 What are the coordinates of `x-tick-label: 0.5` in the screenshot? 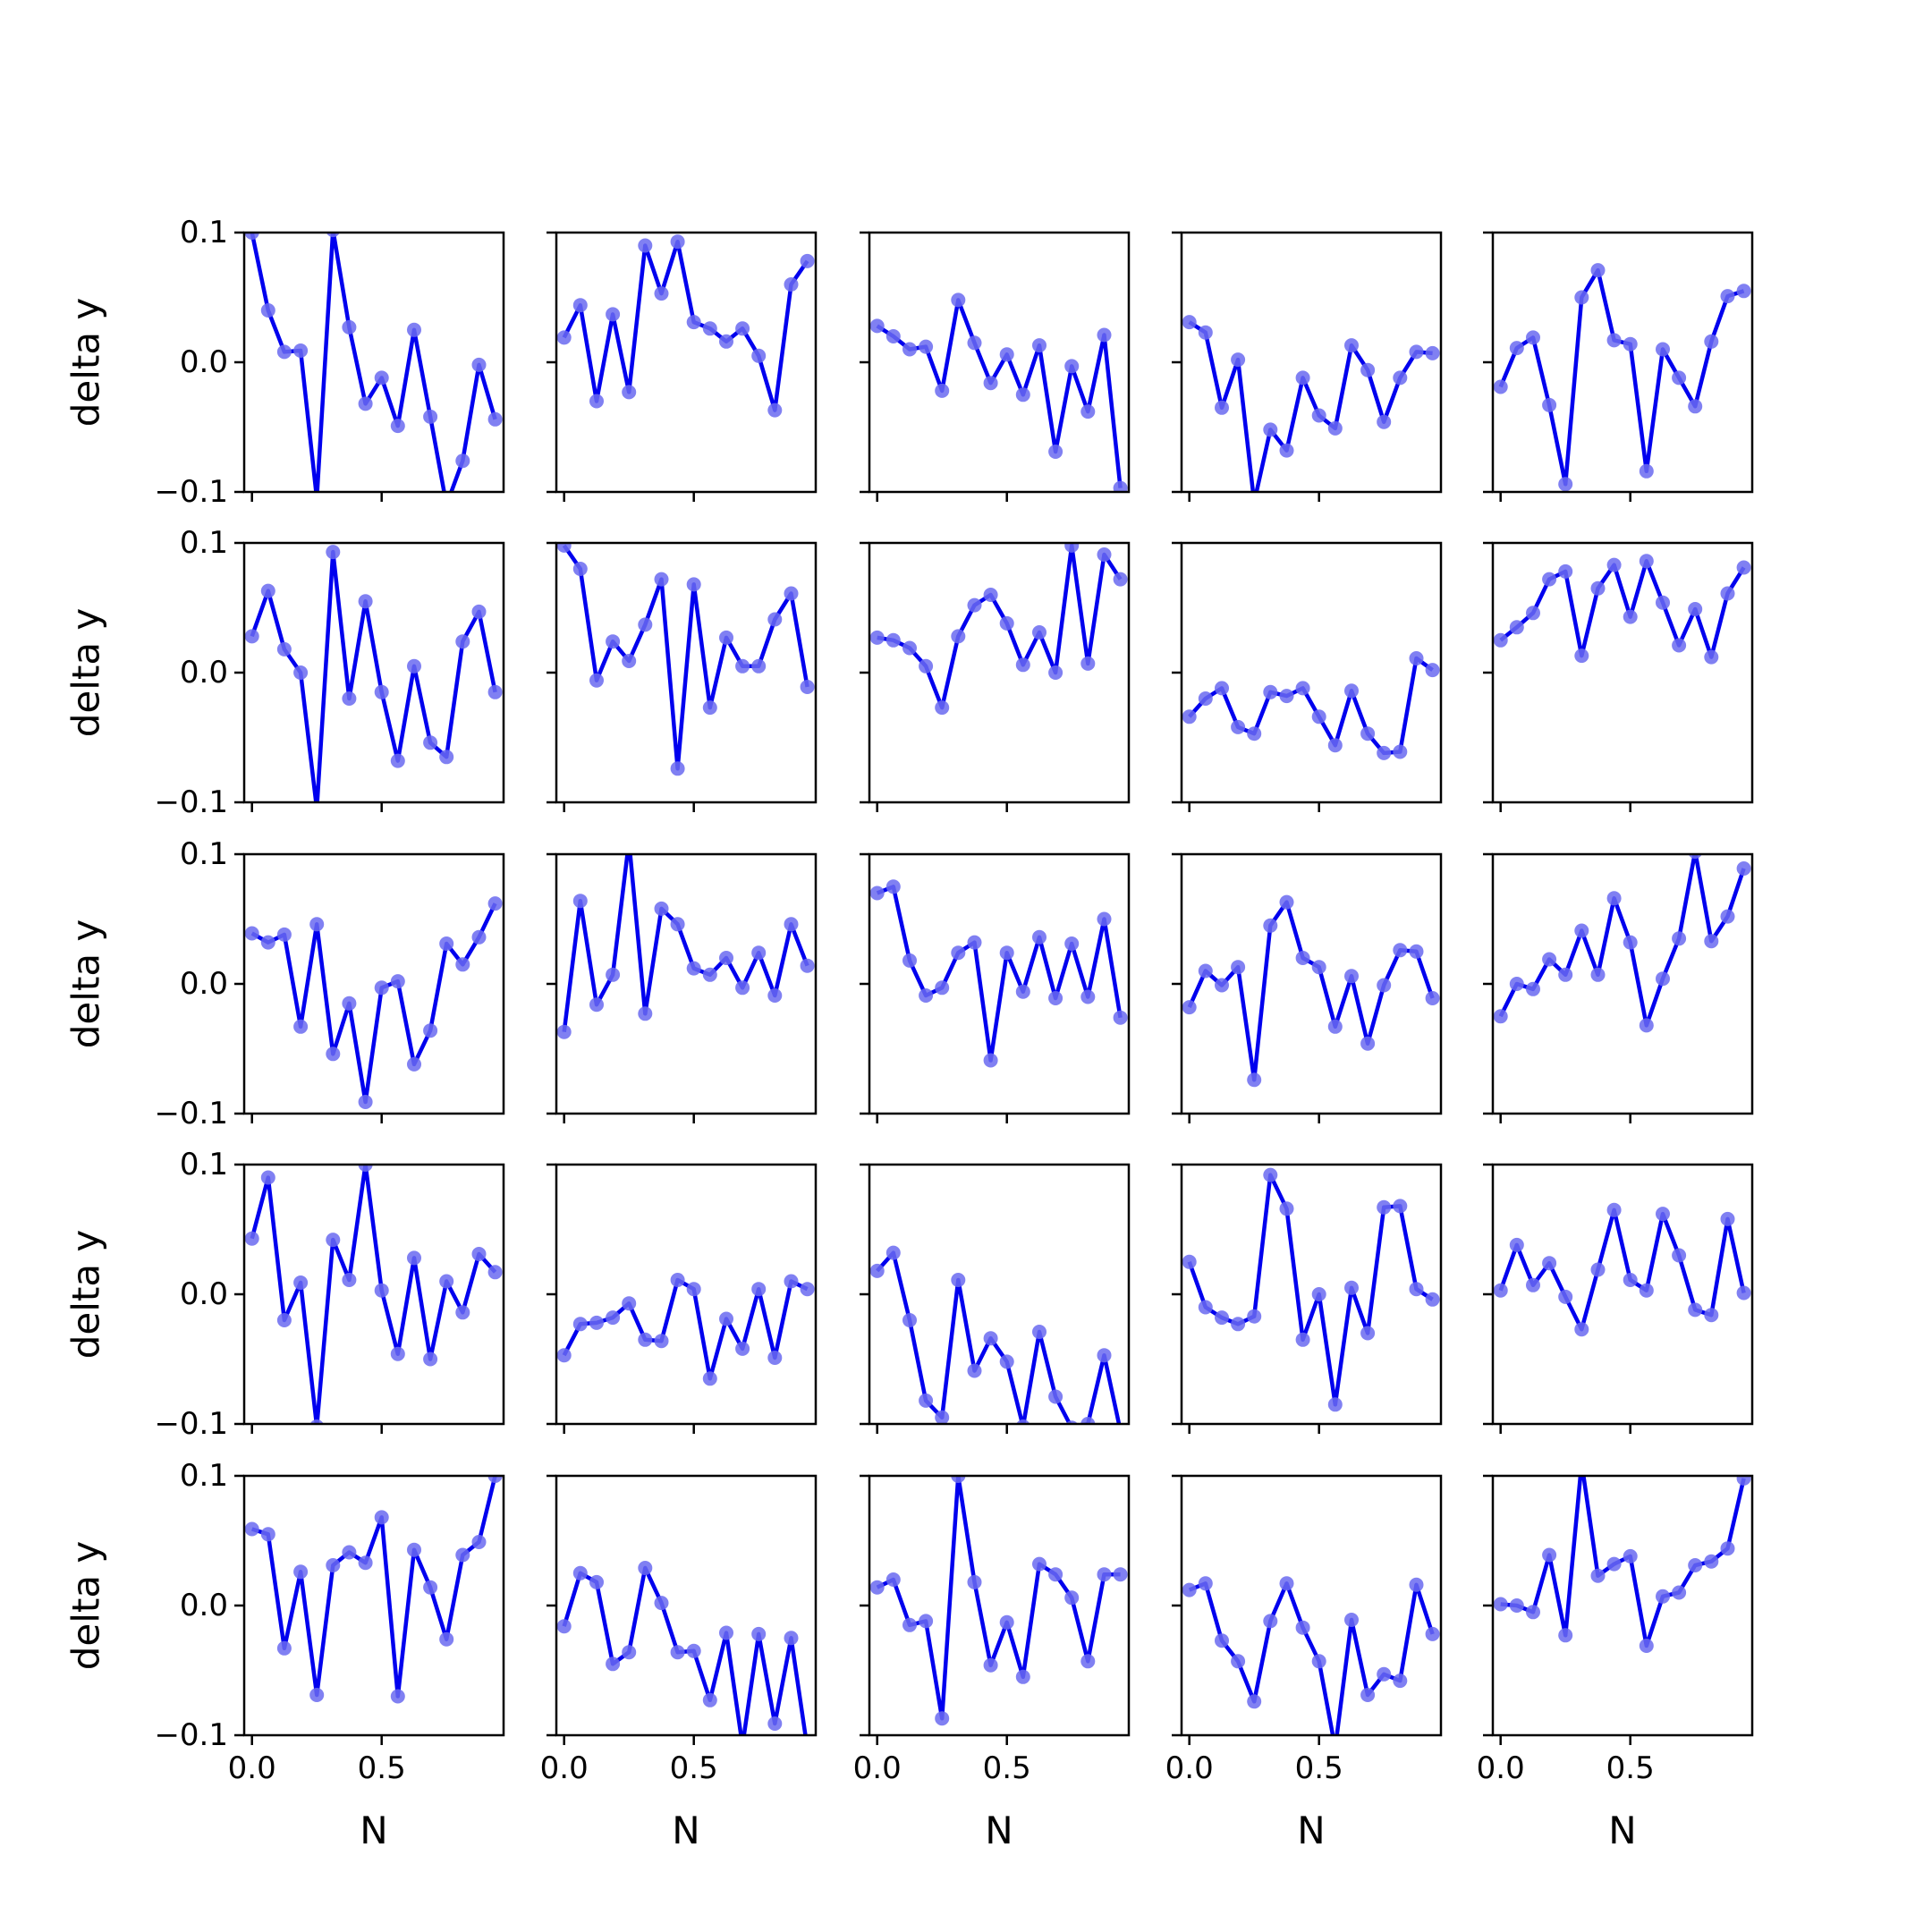 It's located at (1007, 1768).